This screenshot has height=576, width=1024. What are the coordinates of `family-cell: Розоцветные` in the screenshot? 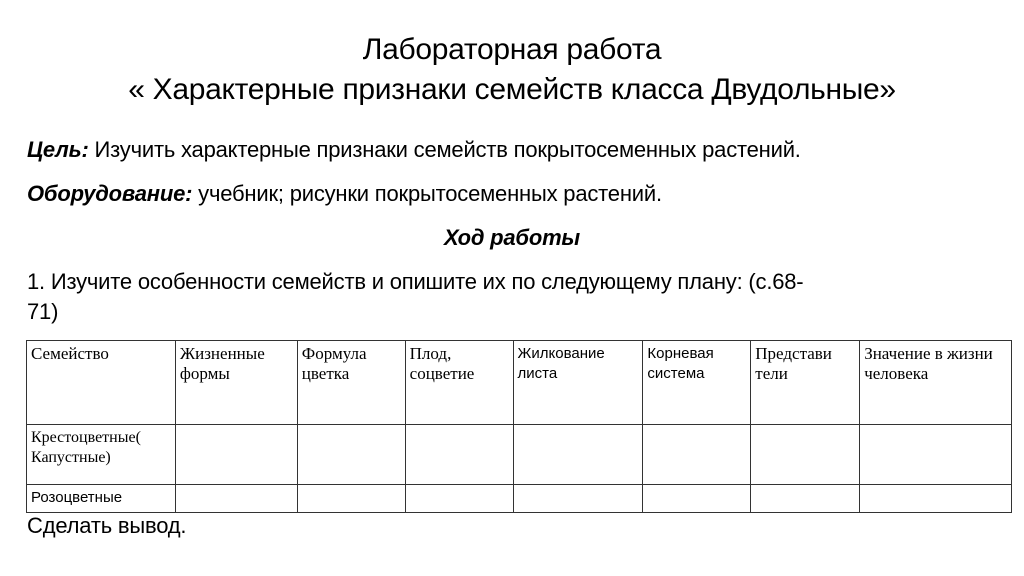 It's located at (101, 498).